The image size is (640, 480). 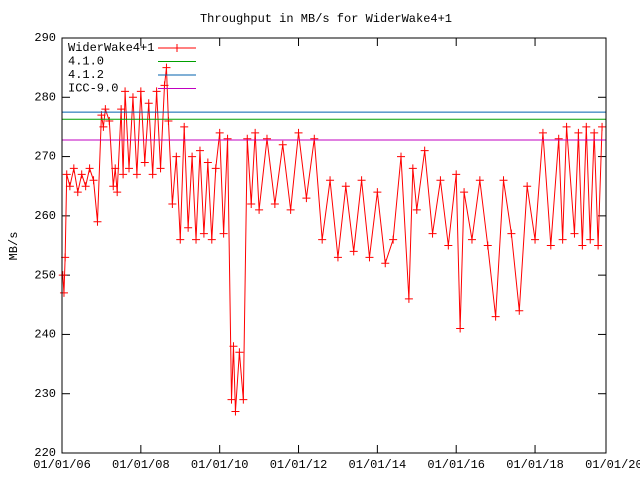 What do you see at coordinates (45, 275) in the screenshot?
I see `y-tick-label: 250` at bounding box center [45, 275].